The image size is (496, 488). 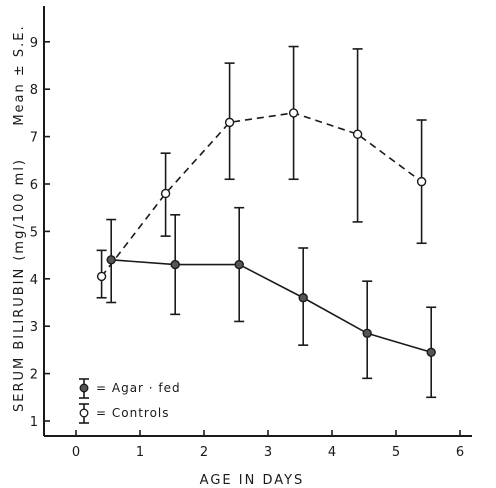 I want to click on x-axis-title: AGE IN DAYS, so click(x=252, y=480).